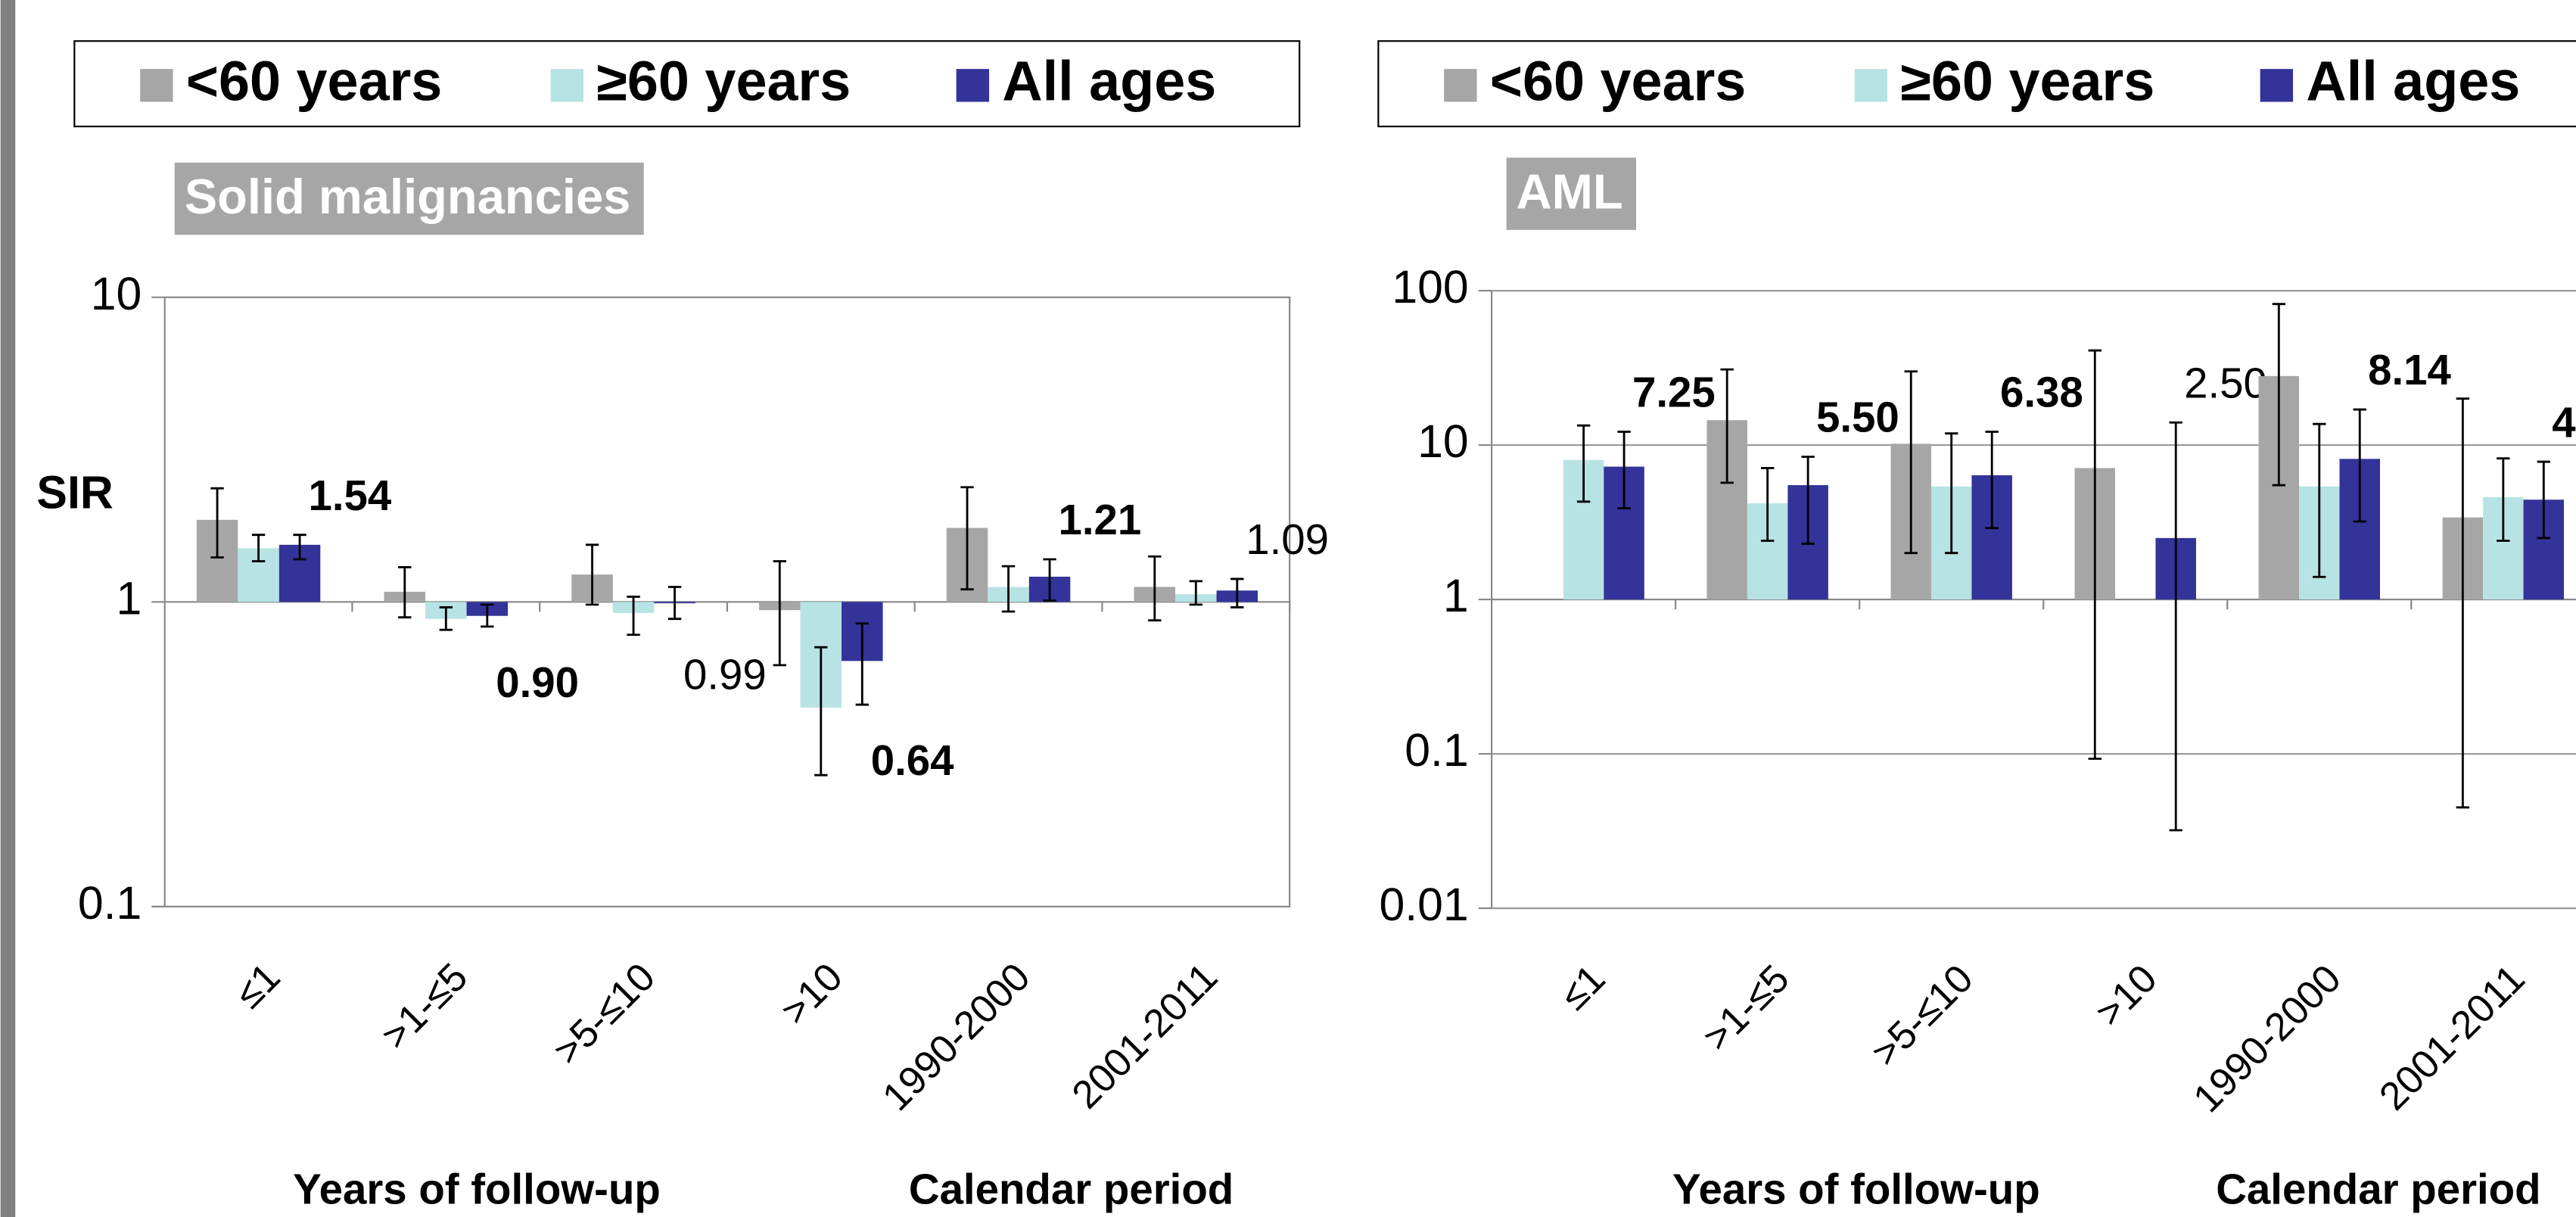 The width and height of the screenshot is (2576, 1217). Describe the element at coordinates (2225, 382) in the screenshot. I see `value-label: 2.50` at that location.